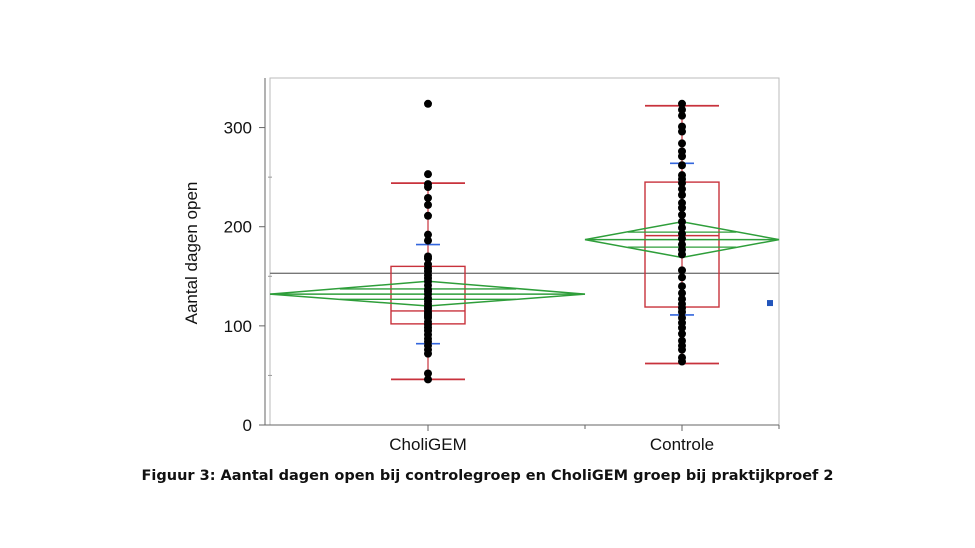 The image size is (975, 548). Describe the element at coordinates (248, 277) in the screenshot. I see `y-ticks: 0 100 200 300` at that location.